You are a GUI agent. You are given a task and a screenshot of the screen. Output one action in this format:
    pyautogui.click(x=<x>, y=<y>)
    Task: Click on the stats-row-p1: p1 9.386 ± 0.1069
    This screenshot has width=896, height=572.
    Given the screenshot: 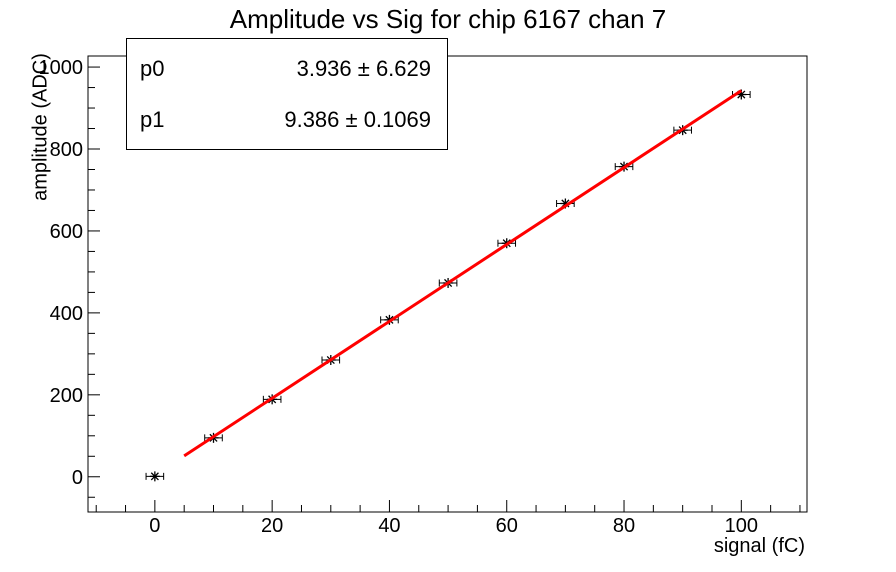 What is the action you would take?
    pyautogui.click(x=285, y=120)
    